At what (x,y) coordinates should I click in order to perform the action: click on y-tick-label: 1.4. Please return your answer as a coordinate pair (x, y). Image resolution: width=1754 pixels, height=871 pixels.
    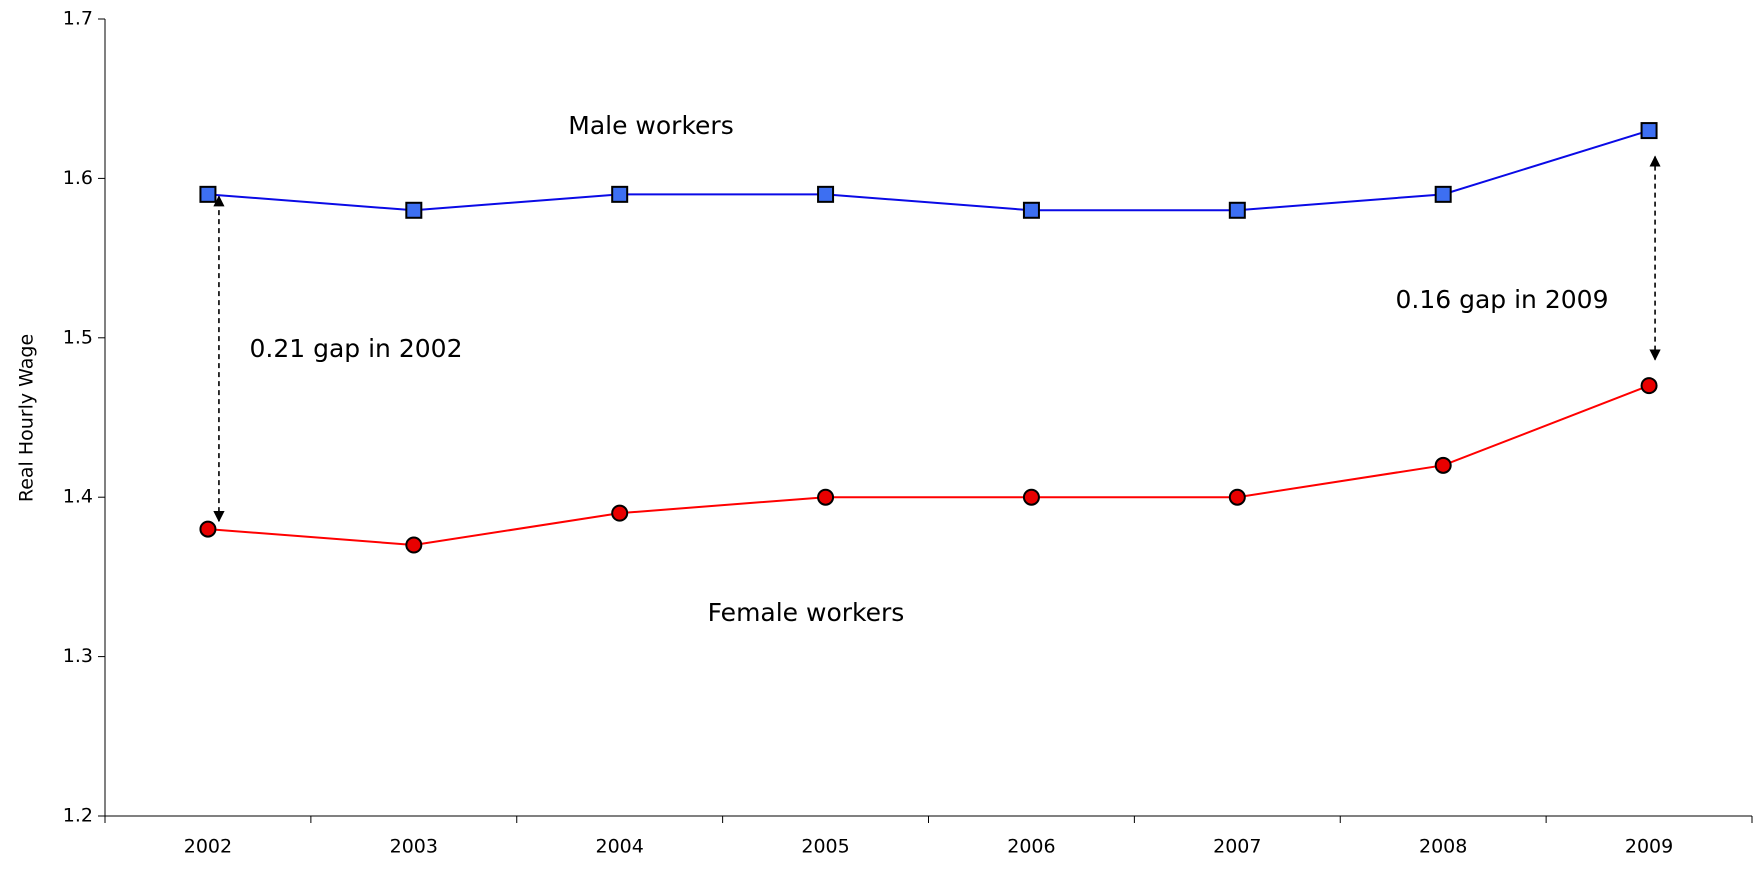
    Looking at the image, I should click on (78, 497).